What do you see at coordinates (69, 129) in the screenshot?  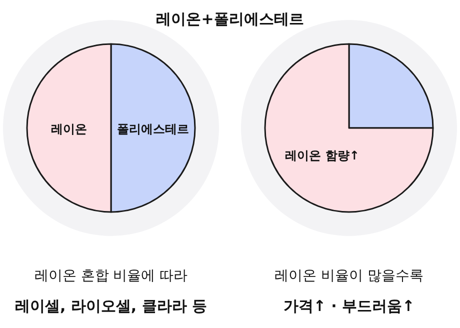 I see `slice-label: 레이온` at bounding box center [69, 129].